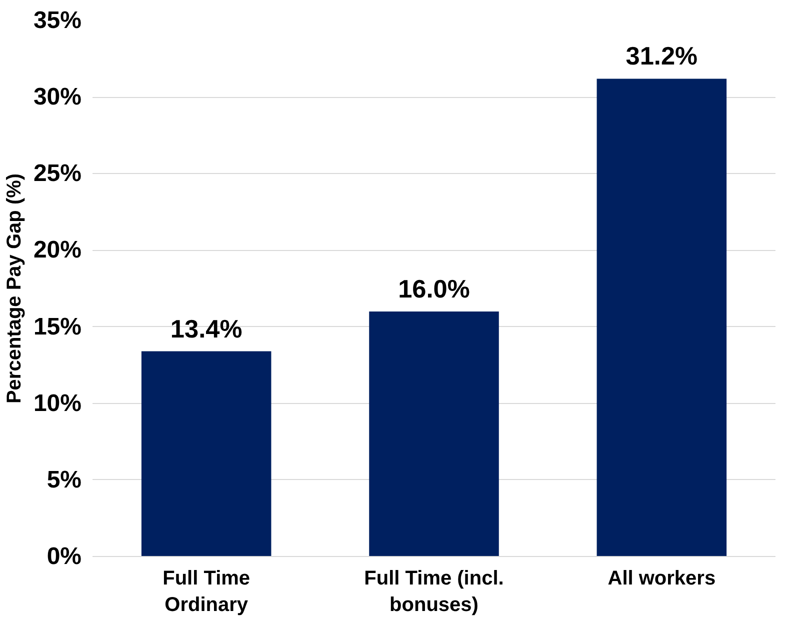 Image resolution: width=795 pixels, height=618 pixels. What do you see at coordinates (206, 329) in the screenshot?
I see `data-label: 13.4%` at bounding box center [206, 329].